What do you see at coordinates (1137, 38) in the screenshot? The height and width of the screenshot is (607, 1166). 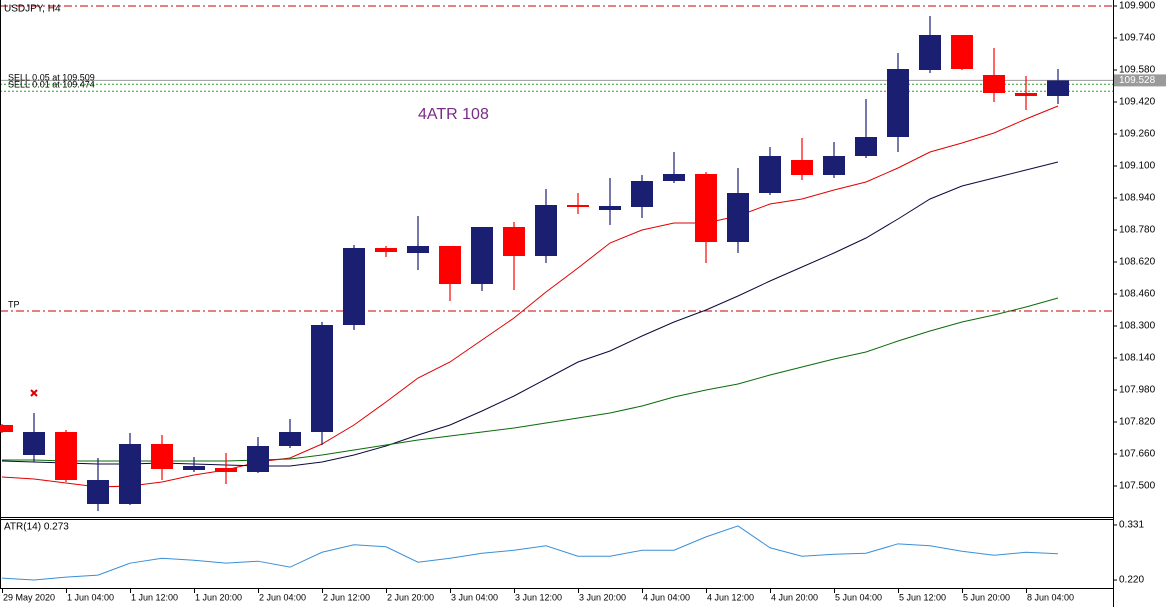 I see `y-tick-label: 109.740` at bounding box center [1137, 38].